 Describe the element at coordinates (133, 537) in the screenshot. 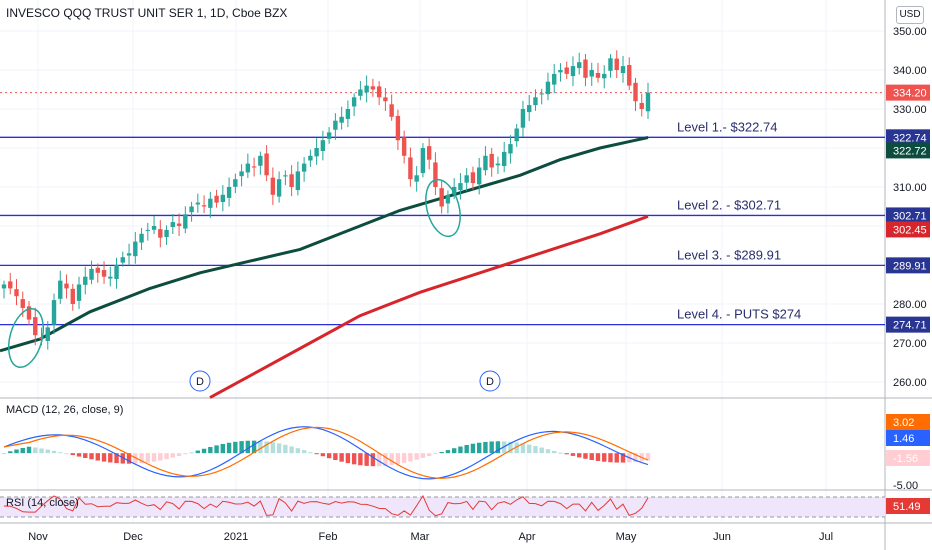

I see `time-tick: Dec` at that location.